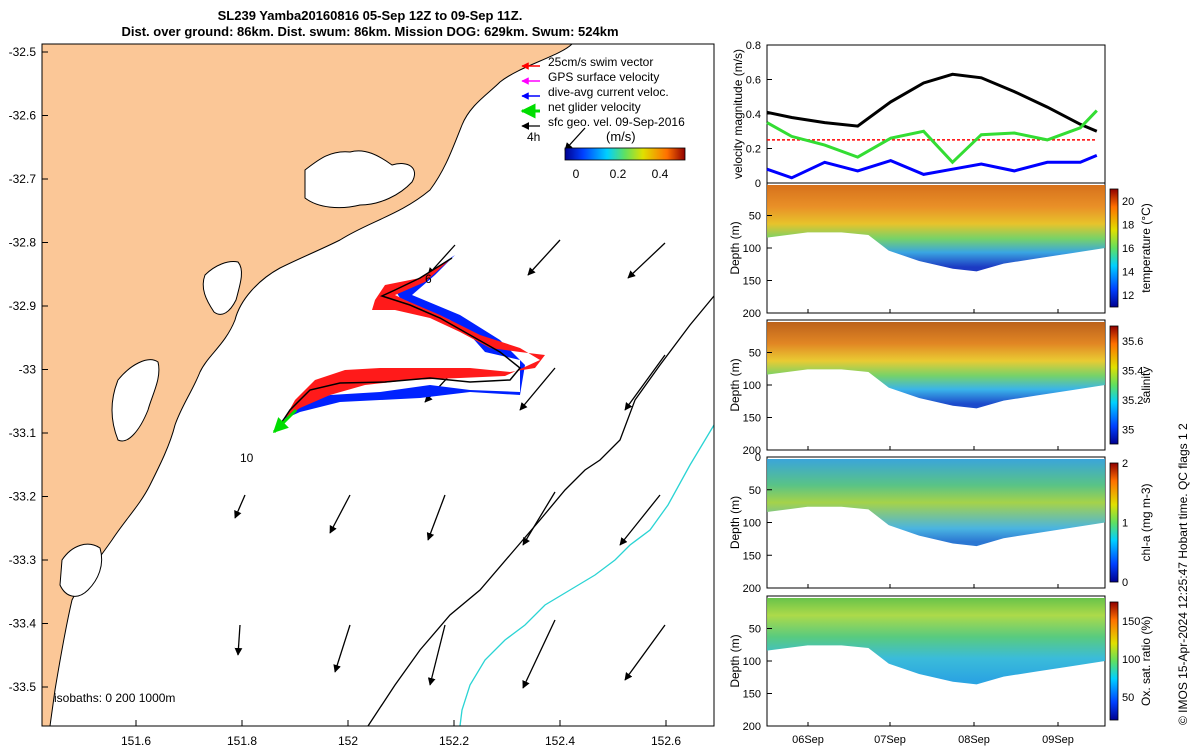 This screenshot has width=1200, height=750. I want to click on map-y-tick-label: -33.4, so click(23, 624).